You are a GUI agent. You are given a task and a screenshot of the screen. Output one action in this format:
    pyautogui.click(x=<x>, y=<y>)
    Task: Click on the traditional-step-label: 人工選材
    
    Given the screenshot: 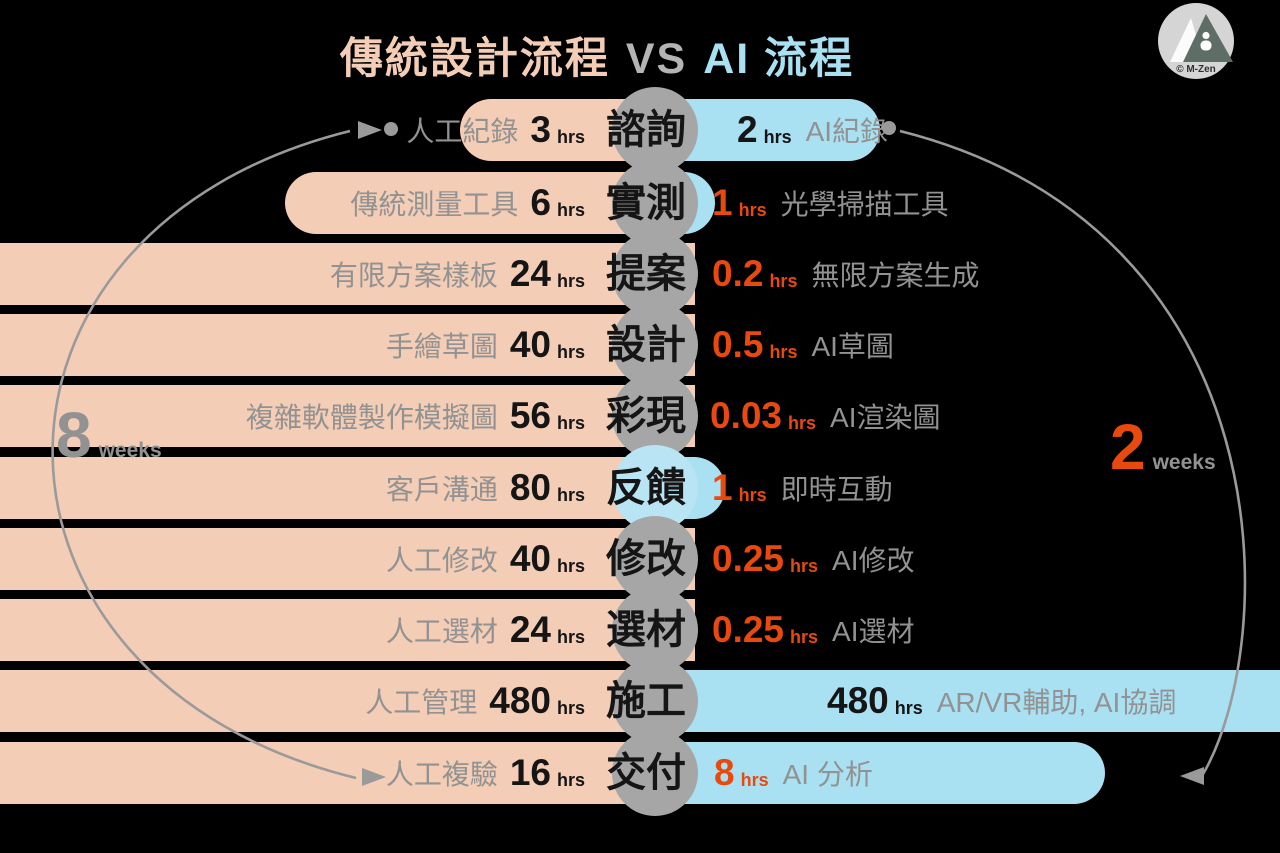 What is the action you would take?
    pyautogui.click(x=441, y=631)
    